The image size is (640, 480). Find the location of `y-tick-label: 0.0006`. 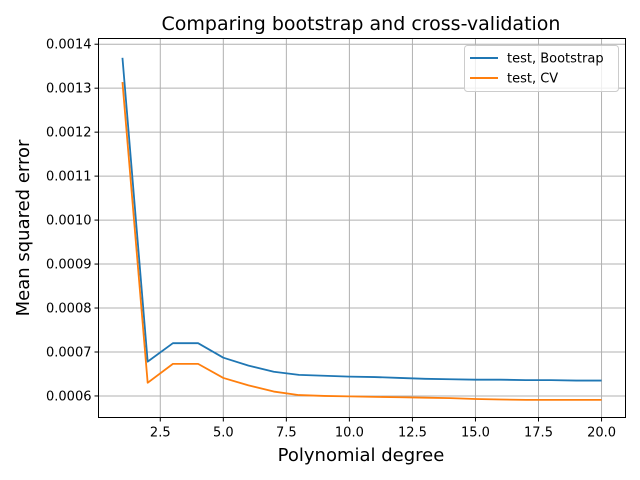

y-tick-label: 0.0006 is located at coordinates (69, 396).